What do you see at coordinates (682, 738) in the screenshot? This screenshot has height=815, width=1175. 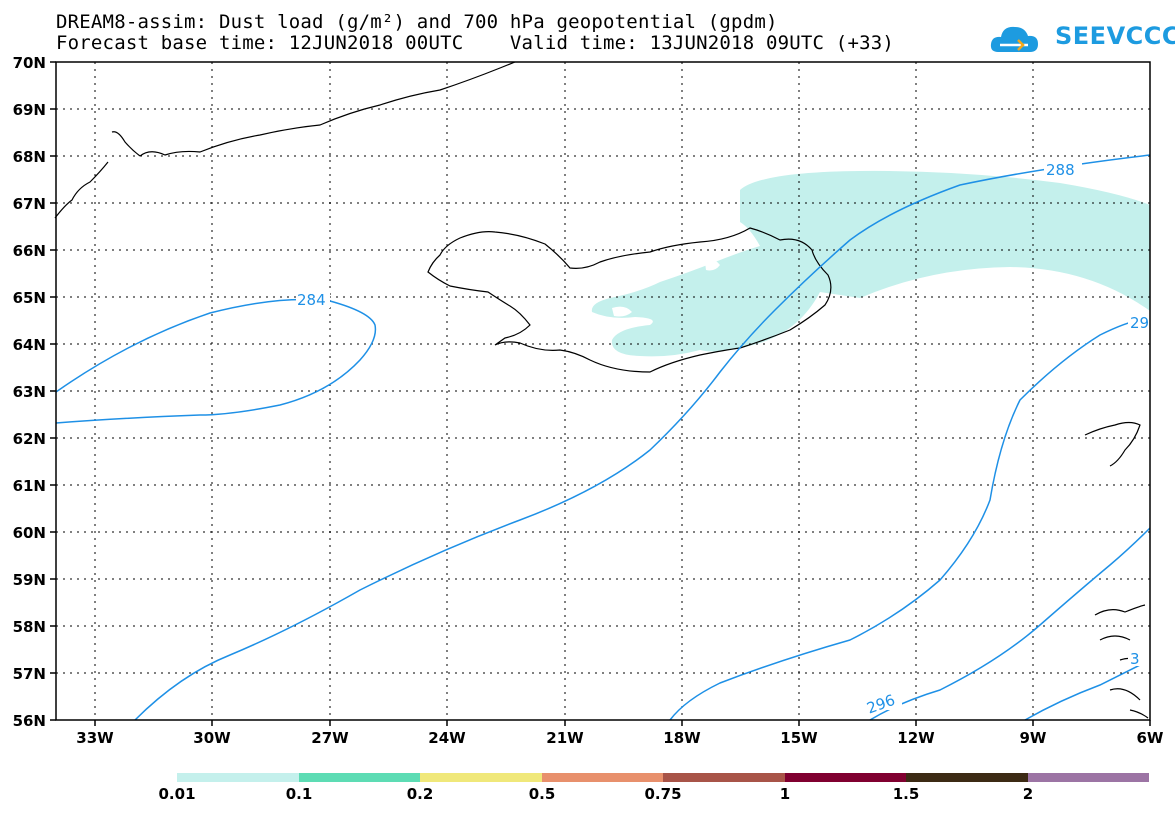 I see `lon-label: 18W` at bounding box center [682, 738].